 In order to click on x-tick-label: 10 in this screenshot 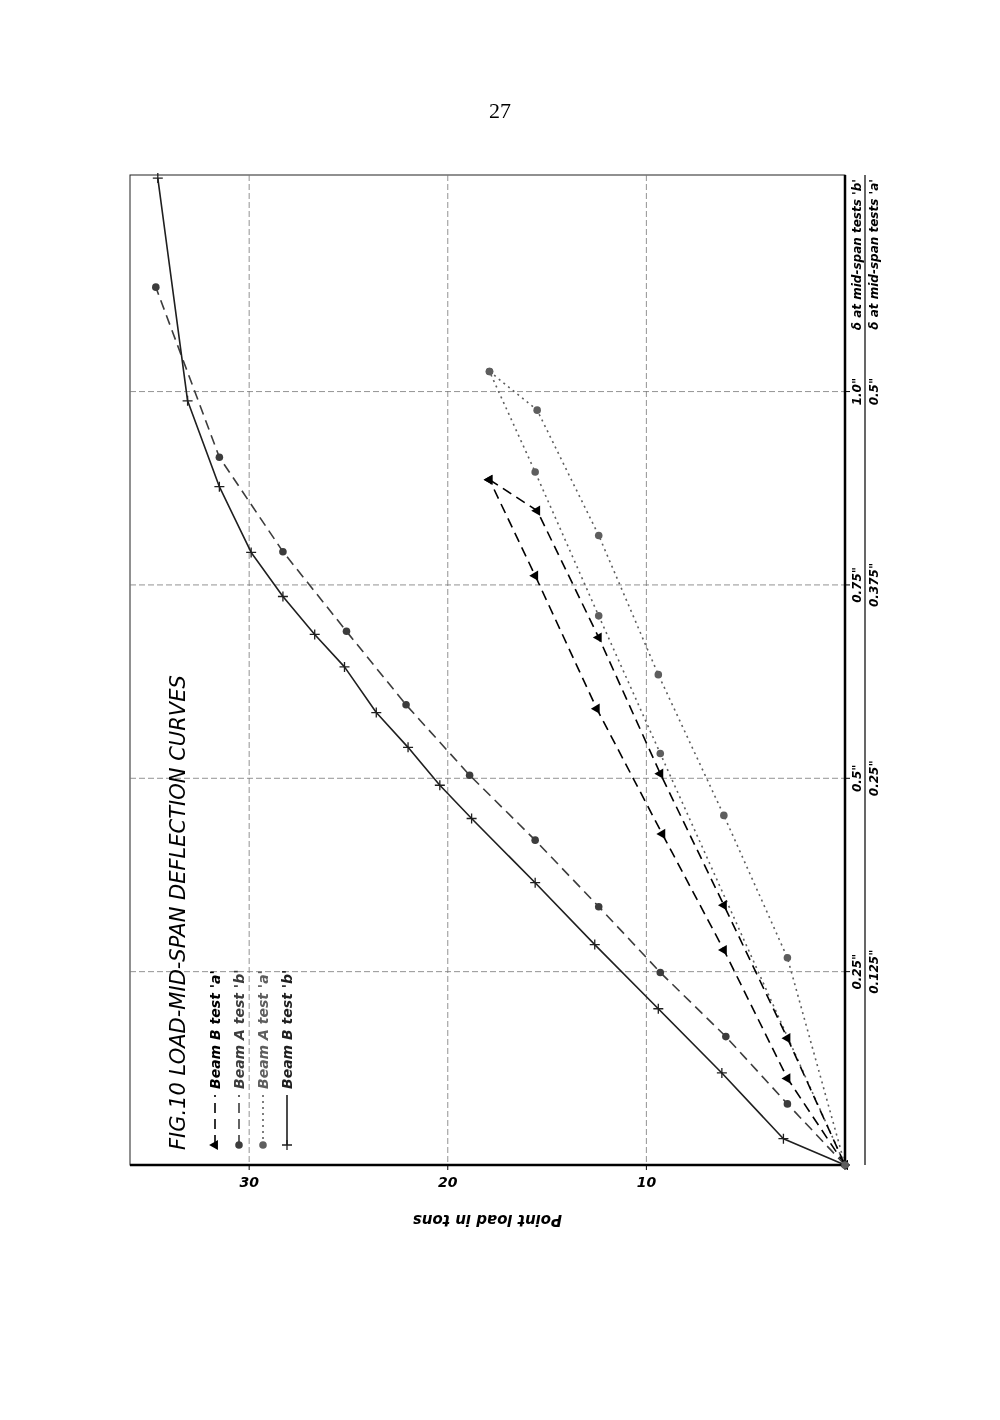, I will do `click(646, 1182)`.